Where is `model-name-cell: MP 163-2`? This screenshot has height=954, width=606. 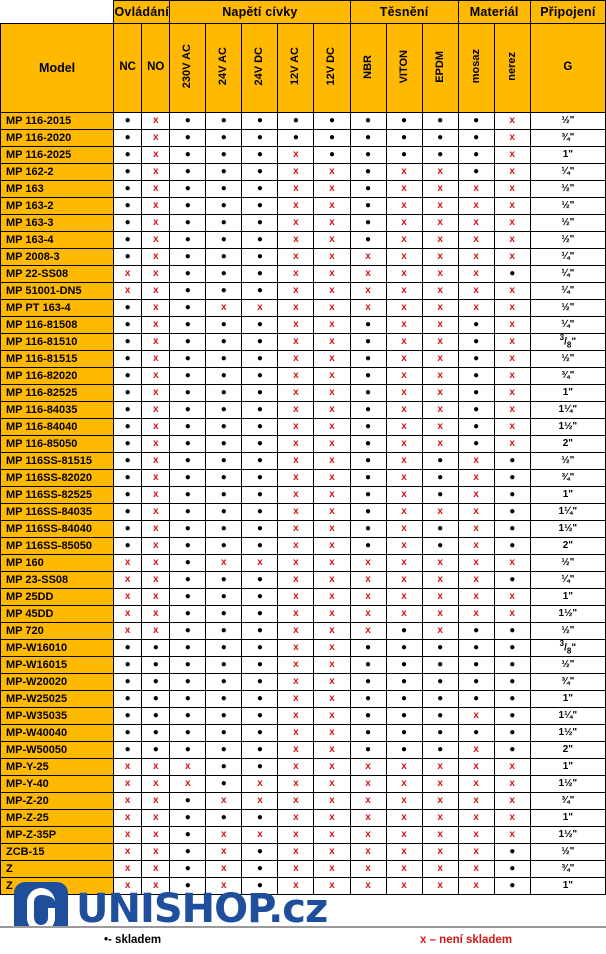 model-name-cell: MP 163-2 is located at coordinates (57, 206).